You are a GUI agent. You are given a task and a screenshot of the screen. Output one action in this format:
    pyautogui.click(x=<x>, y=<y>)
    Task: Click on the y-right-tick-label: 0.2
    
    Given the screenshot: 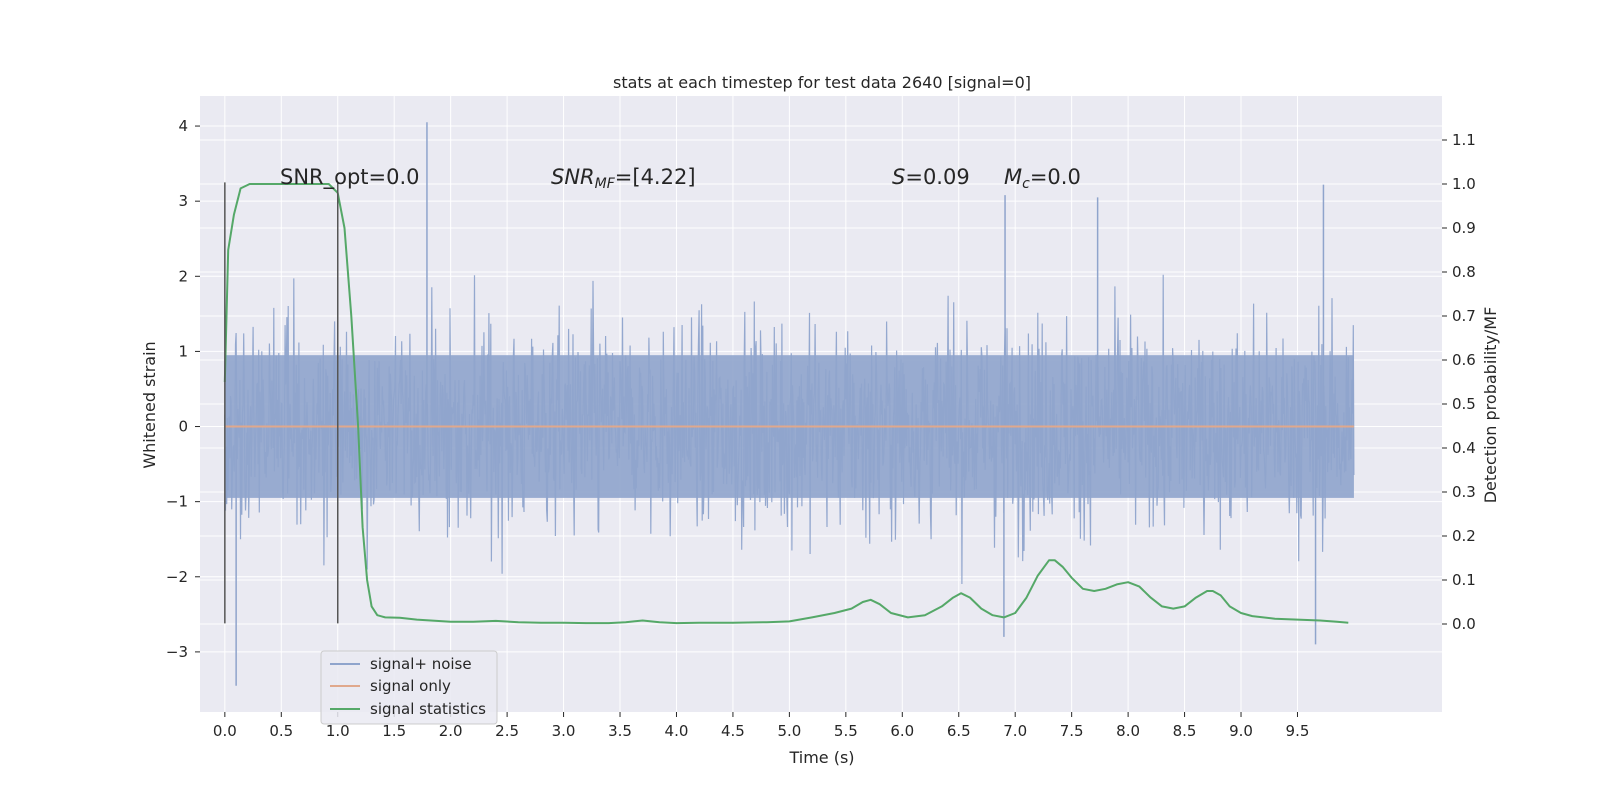 What is the action you would take?
    pyautogui.click(x=1464, y=536)
    